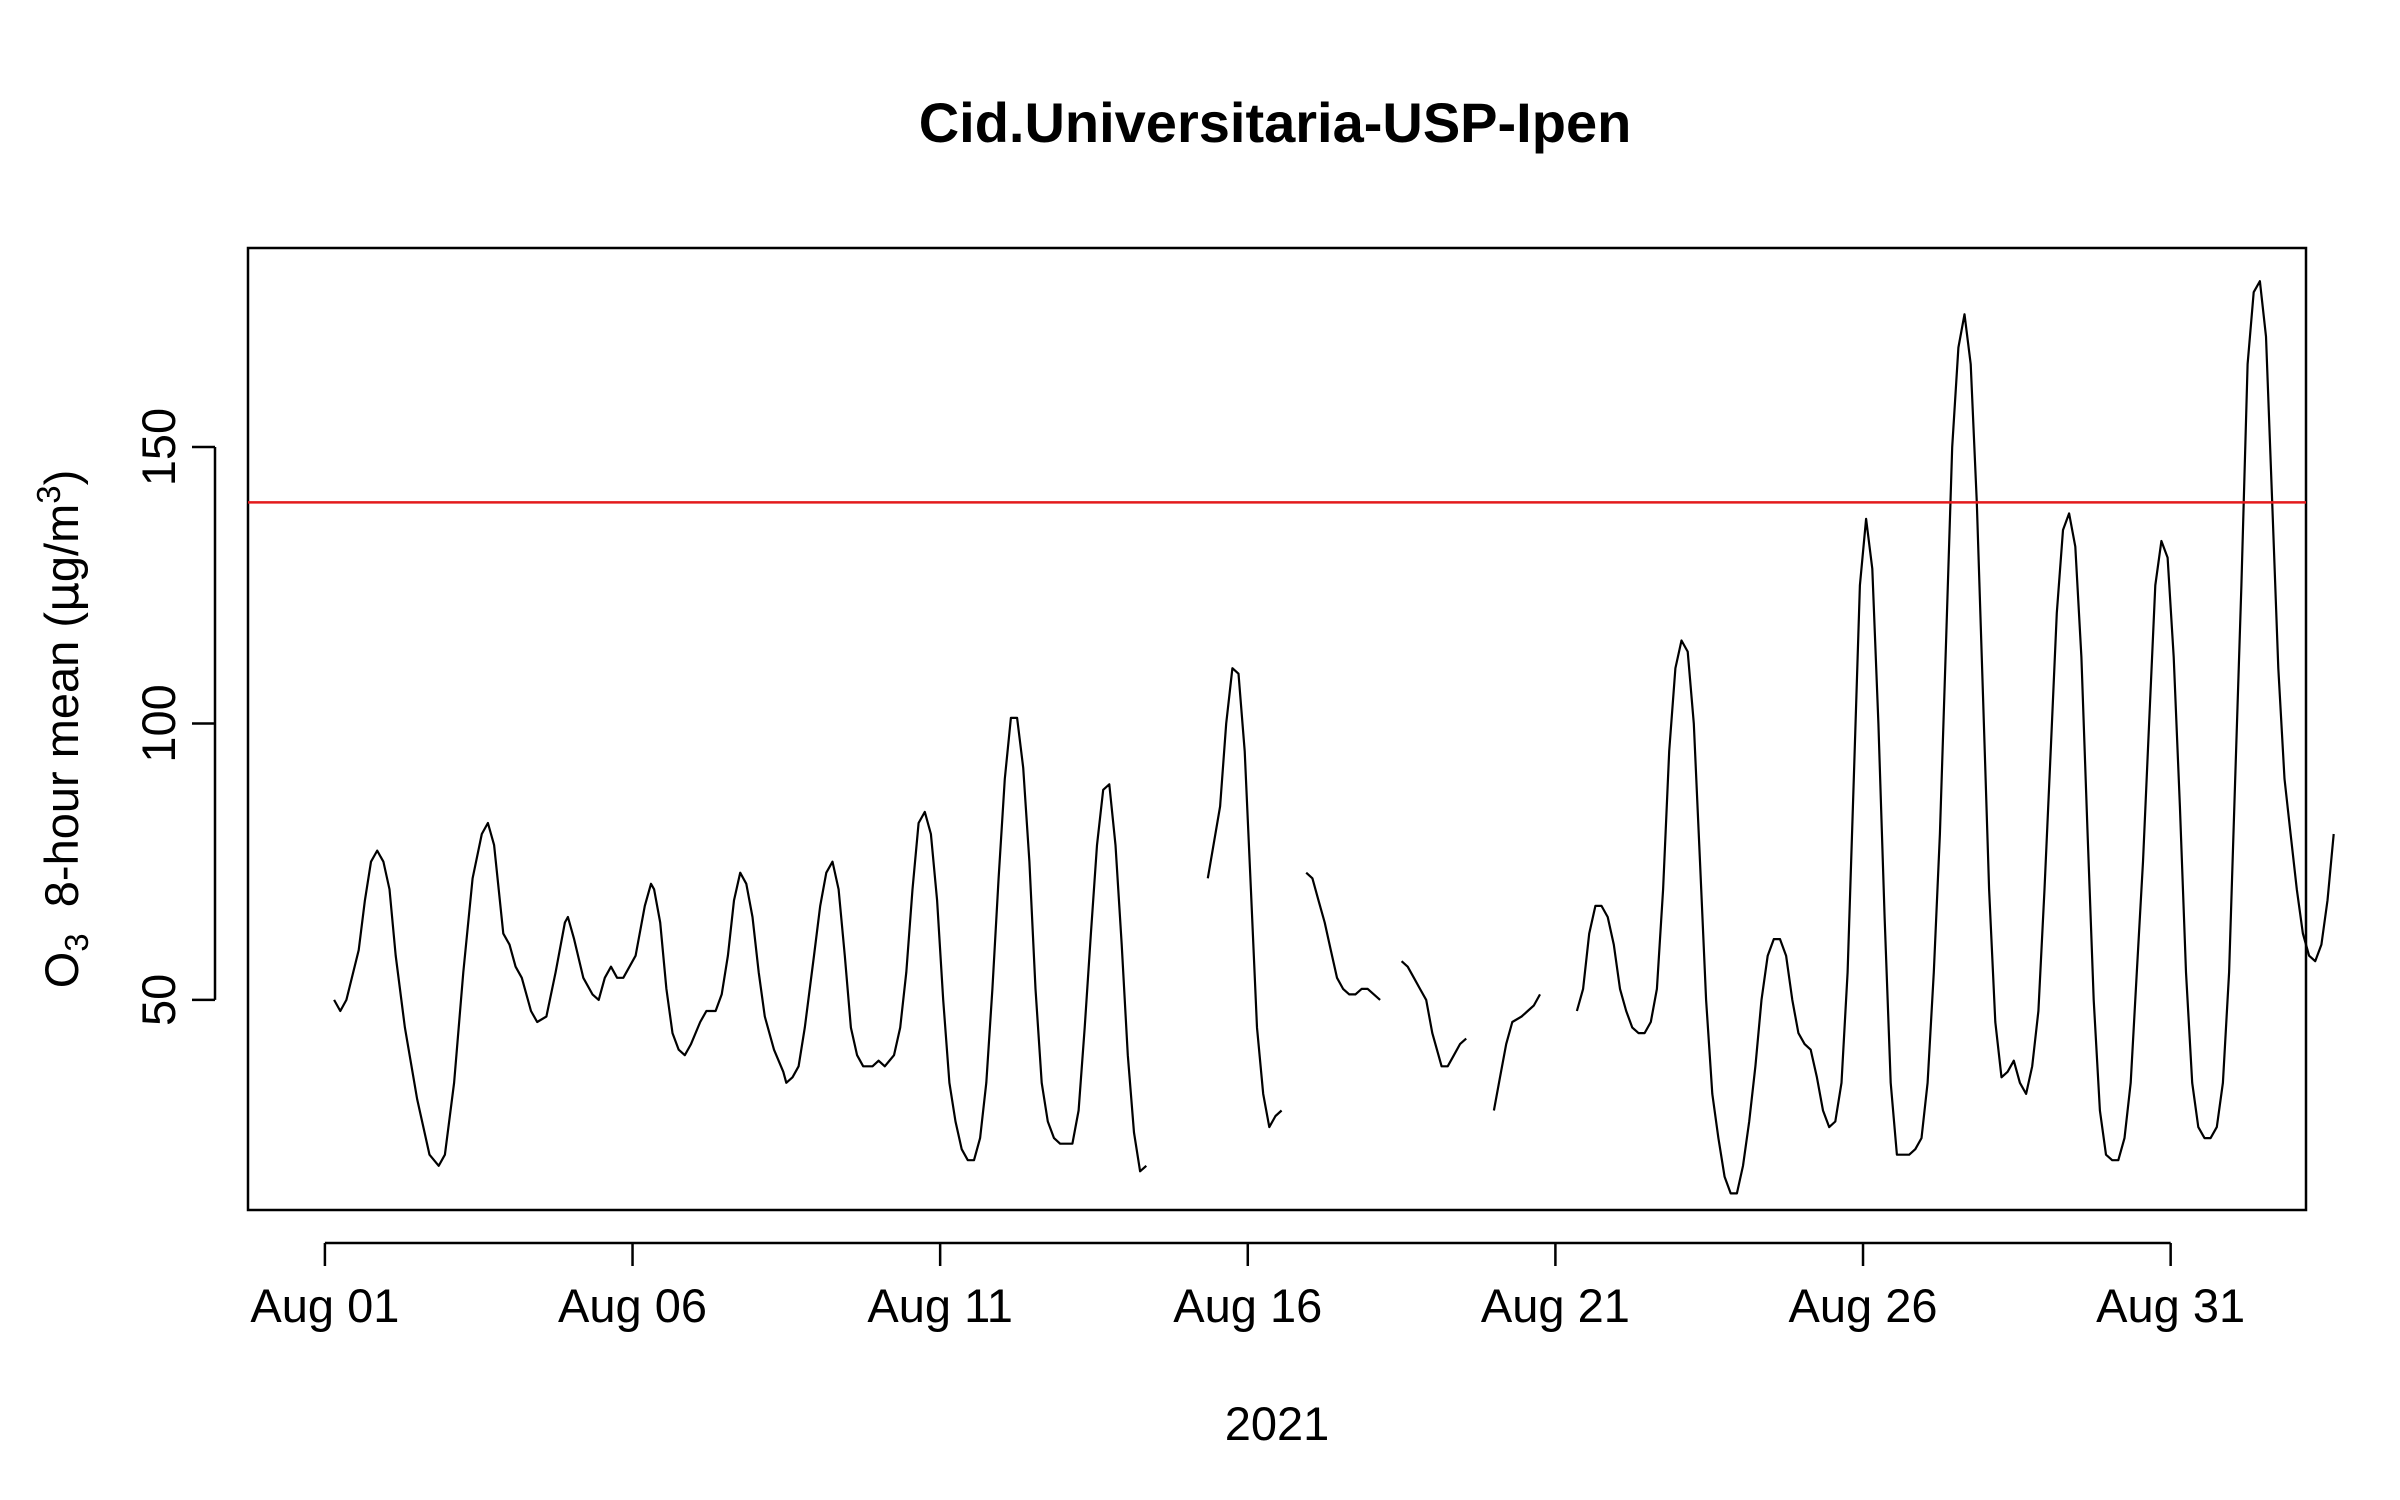 Image resolution: width=2400 pixels, height=1500 pixels. What do you see at coordinates (48, 494) in the screenshot?
I see `y-label-superscript: 3` at bounding box center [48, 494].